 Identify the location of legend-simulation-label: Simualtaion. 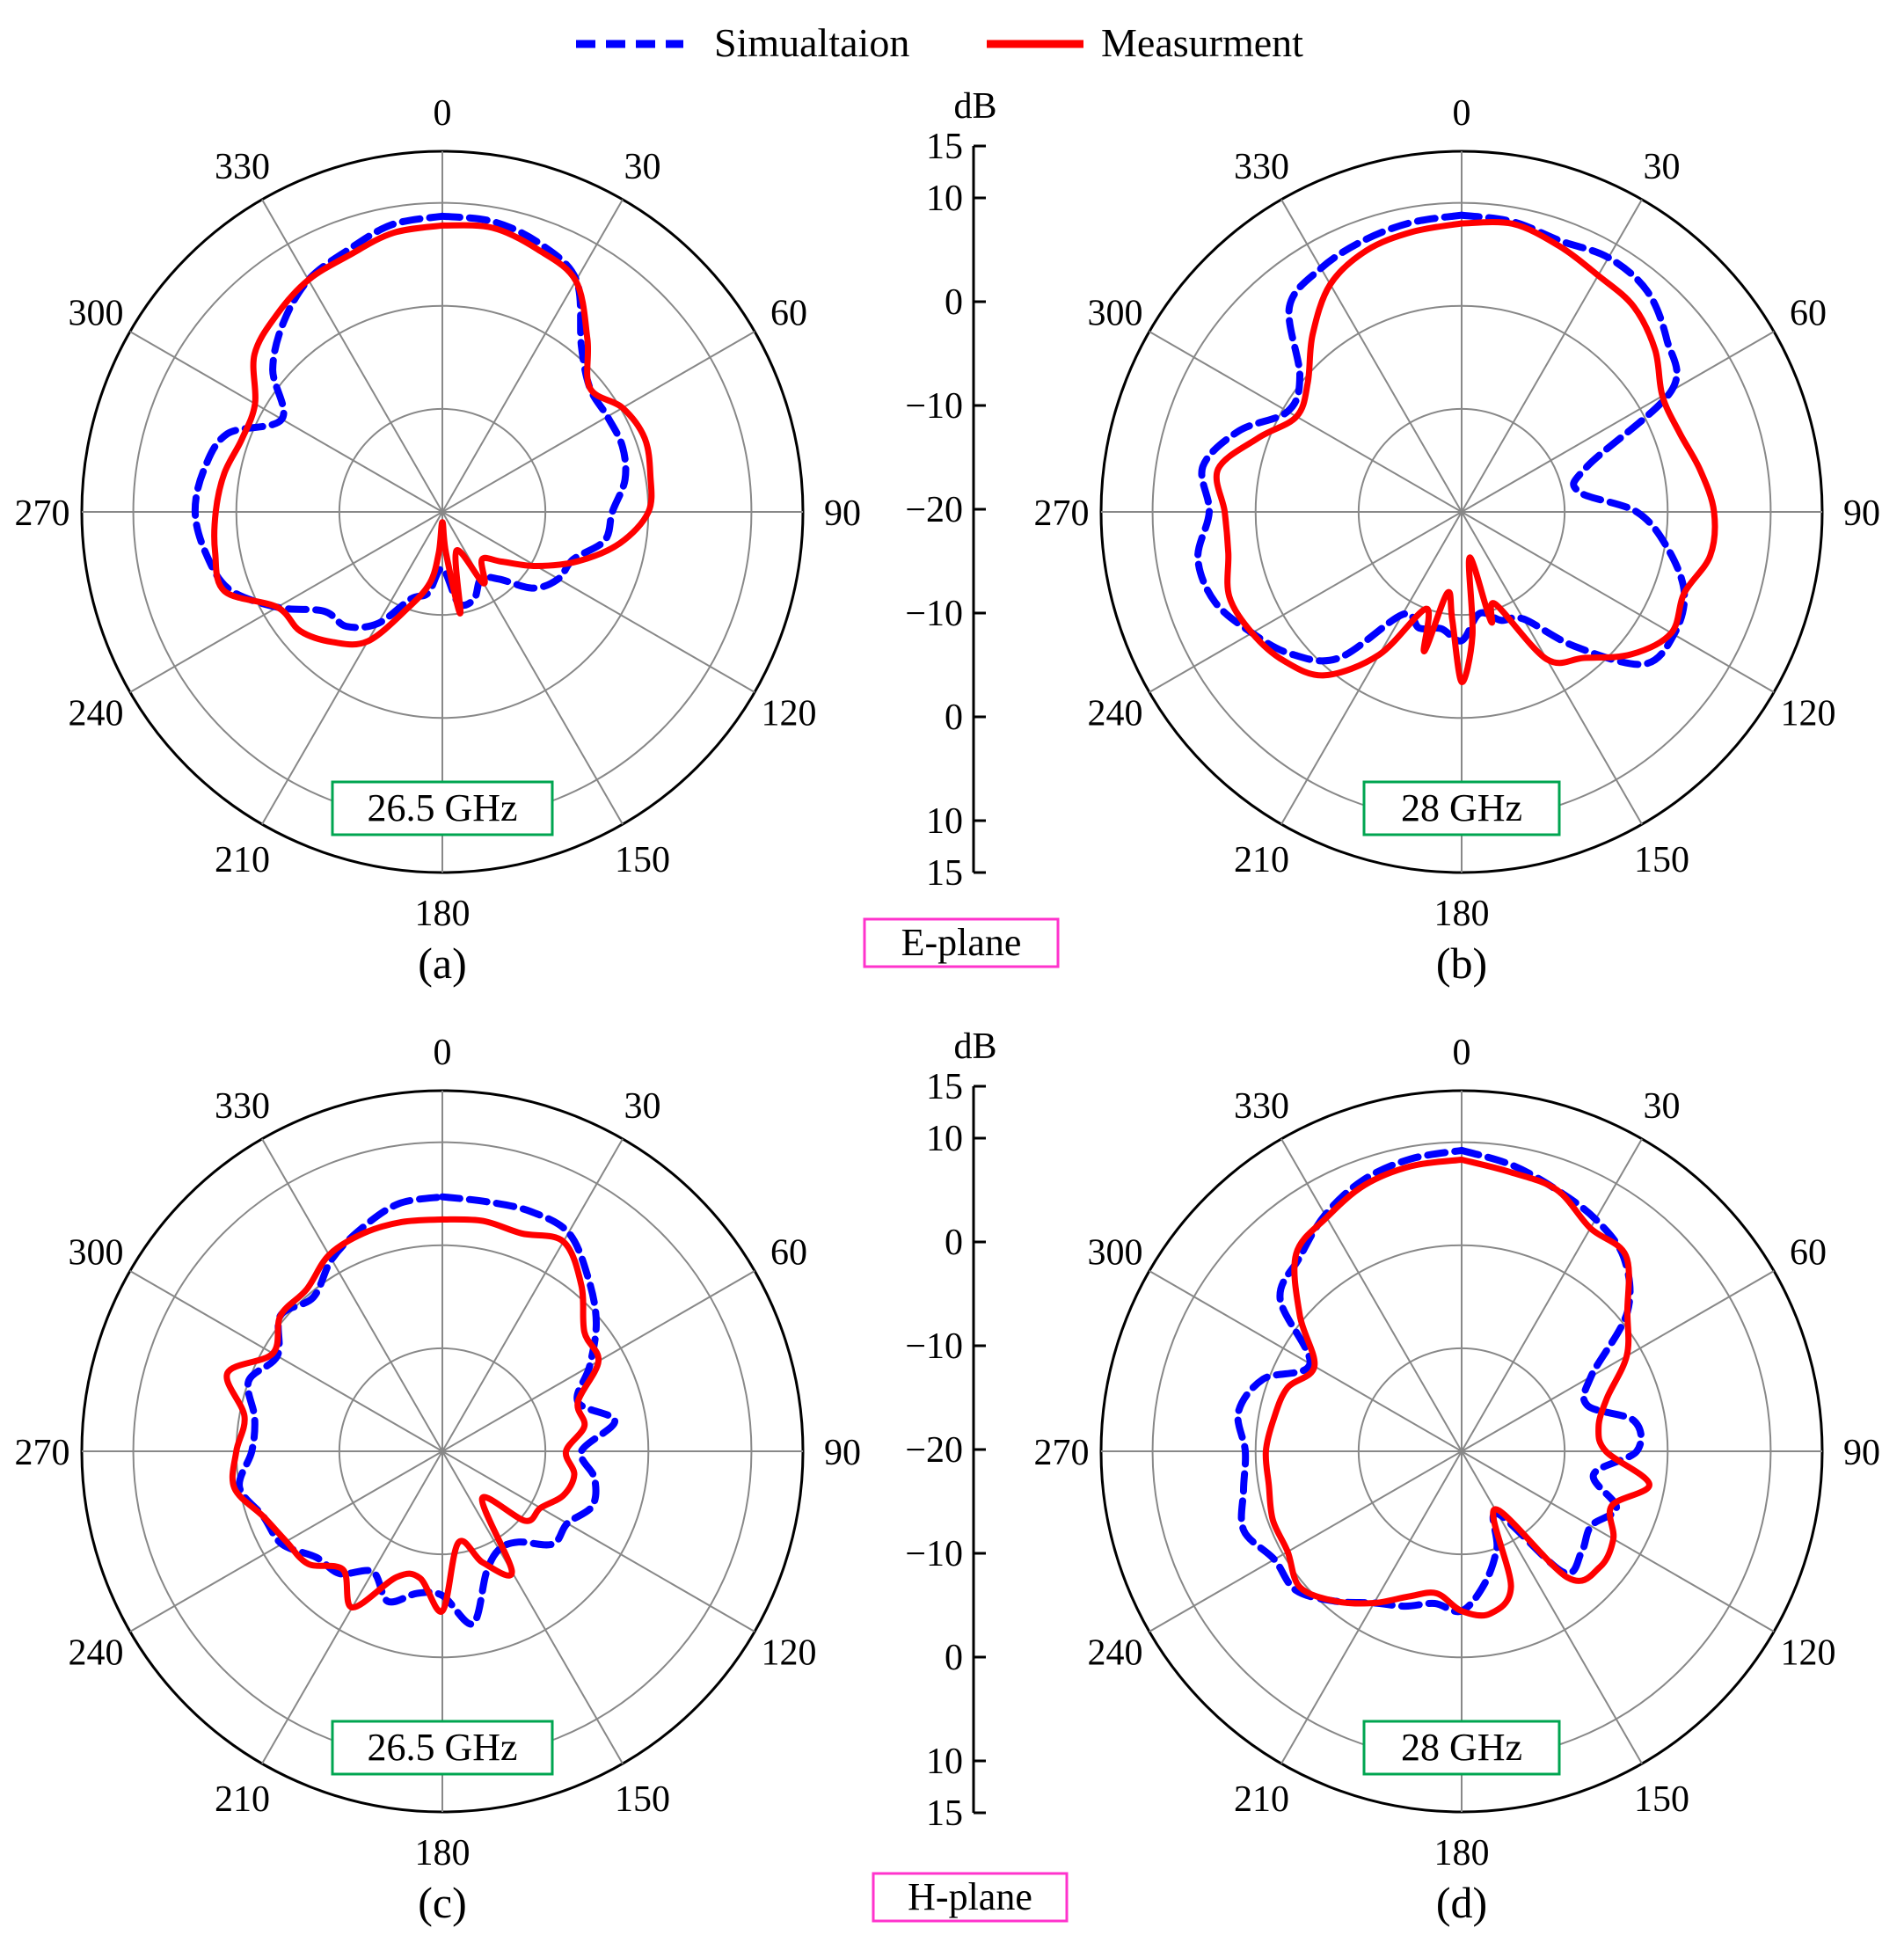
(811, 42).